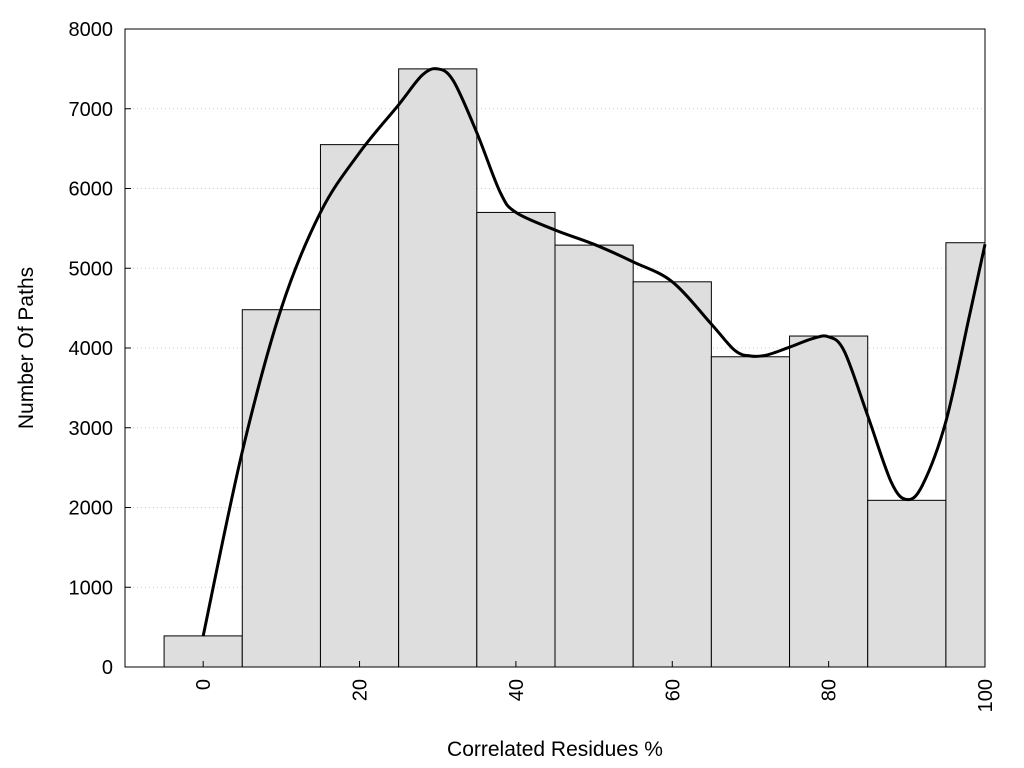 The height and width of the screenshot is (768, 1024). What do you see at coordinates (204, 684) in the screenshot?
I see `x-tick-label: 0` at bounding box center [204, 684].